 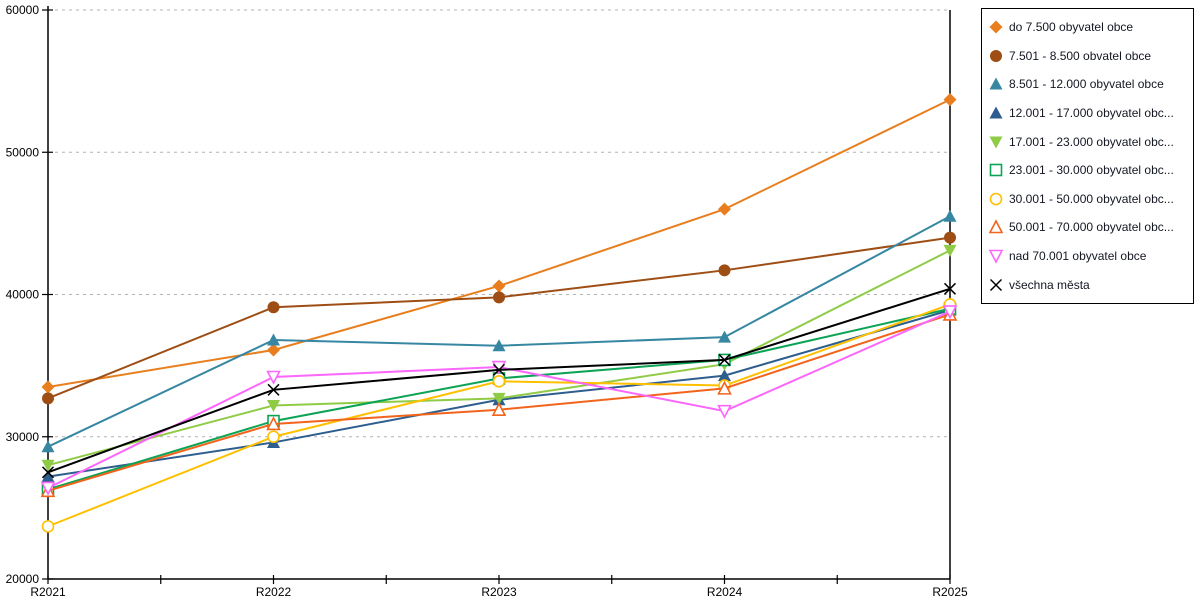 I want to click on circle-filled-marker-p4, so click(x=950, y=237).